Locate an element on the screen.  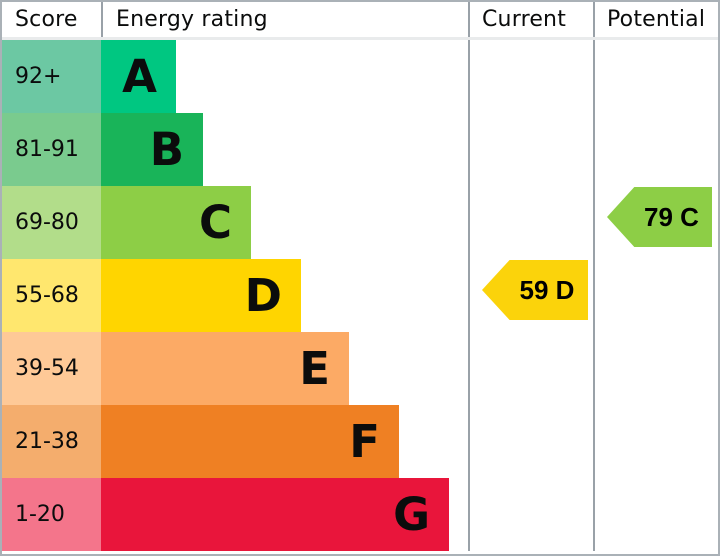
score-range-g: 1-20 is located at coordinates (51, 514).